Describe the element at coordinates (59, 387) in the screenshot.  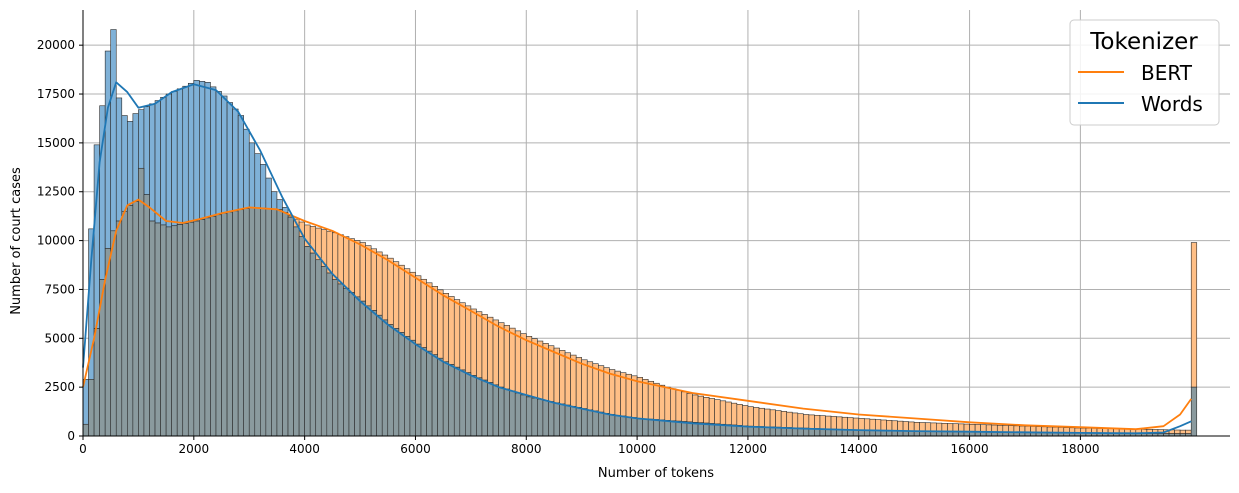
I see `y-tick-label: 2500` at that location.